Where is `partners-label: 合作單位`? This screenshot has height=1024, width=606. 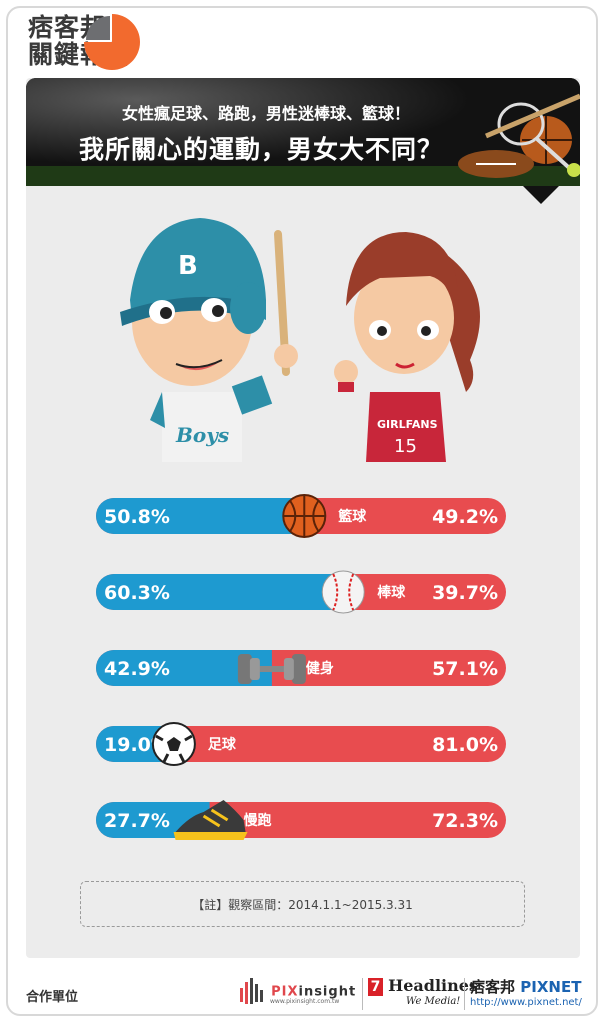 partners-label: 合作單位 is located at coordinates (52, 997).